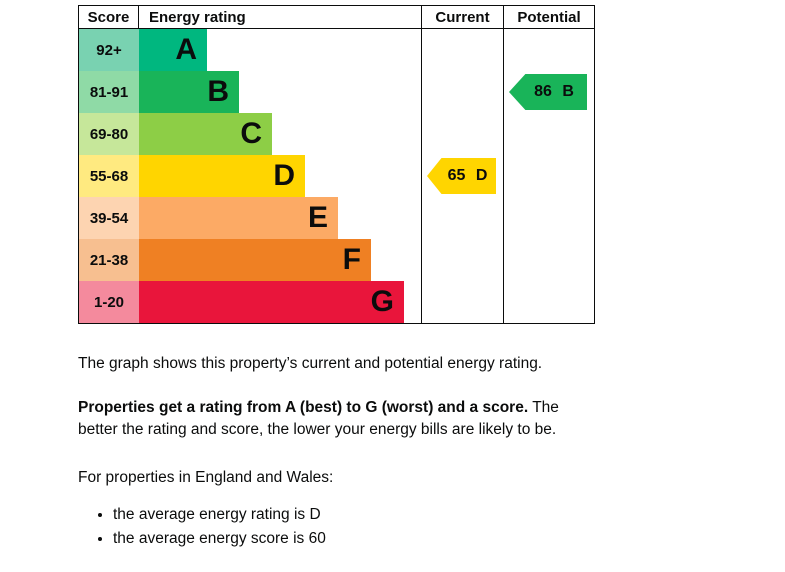 The width and height of the screenshot is (785, 572). What do you see at coordinates (109, 260) in the screenshot?
I see `score-range-f: 21-38` at bounding box center [109, 260].